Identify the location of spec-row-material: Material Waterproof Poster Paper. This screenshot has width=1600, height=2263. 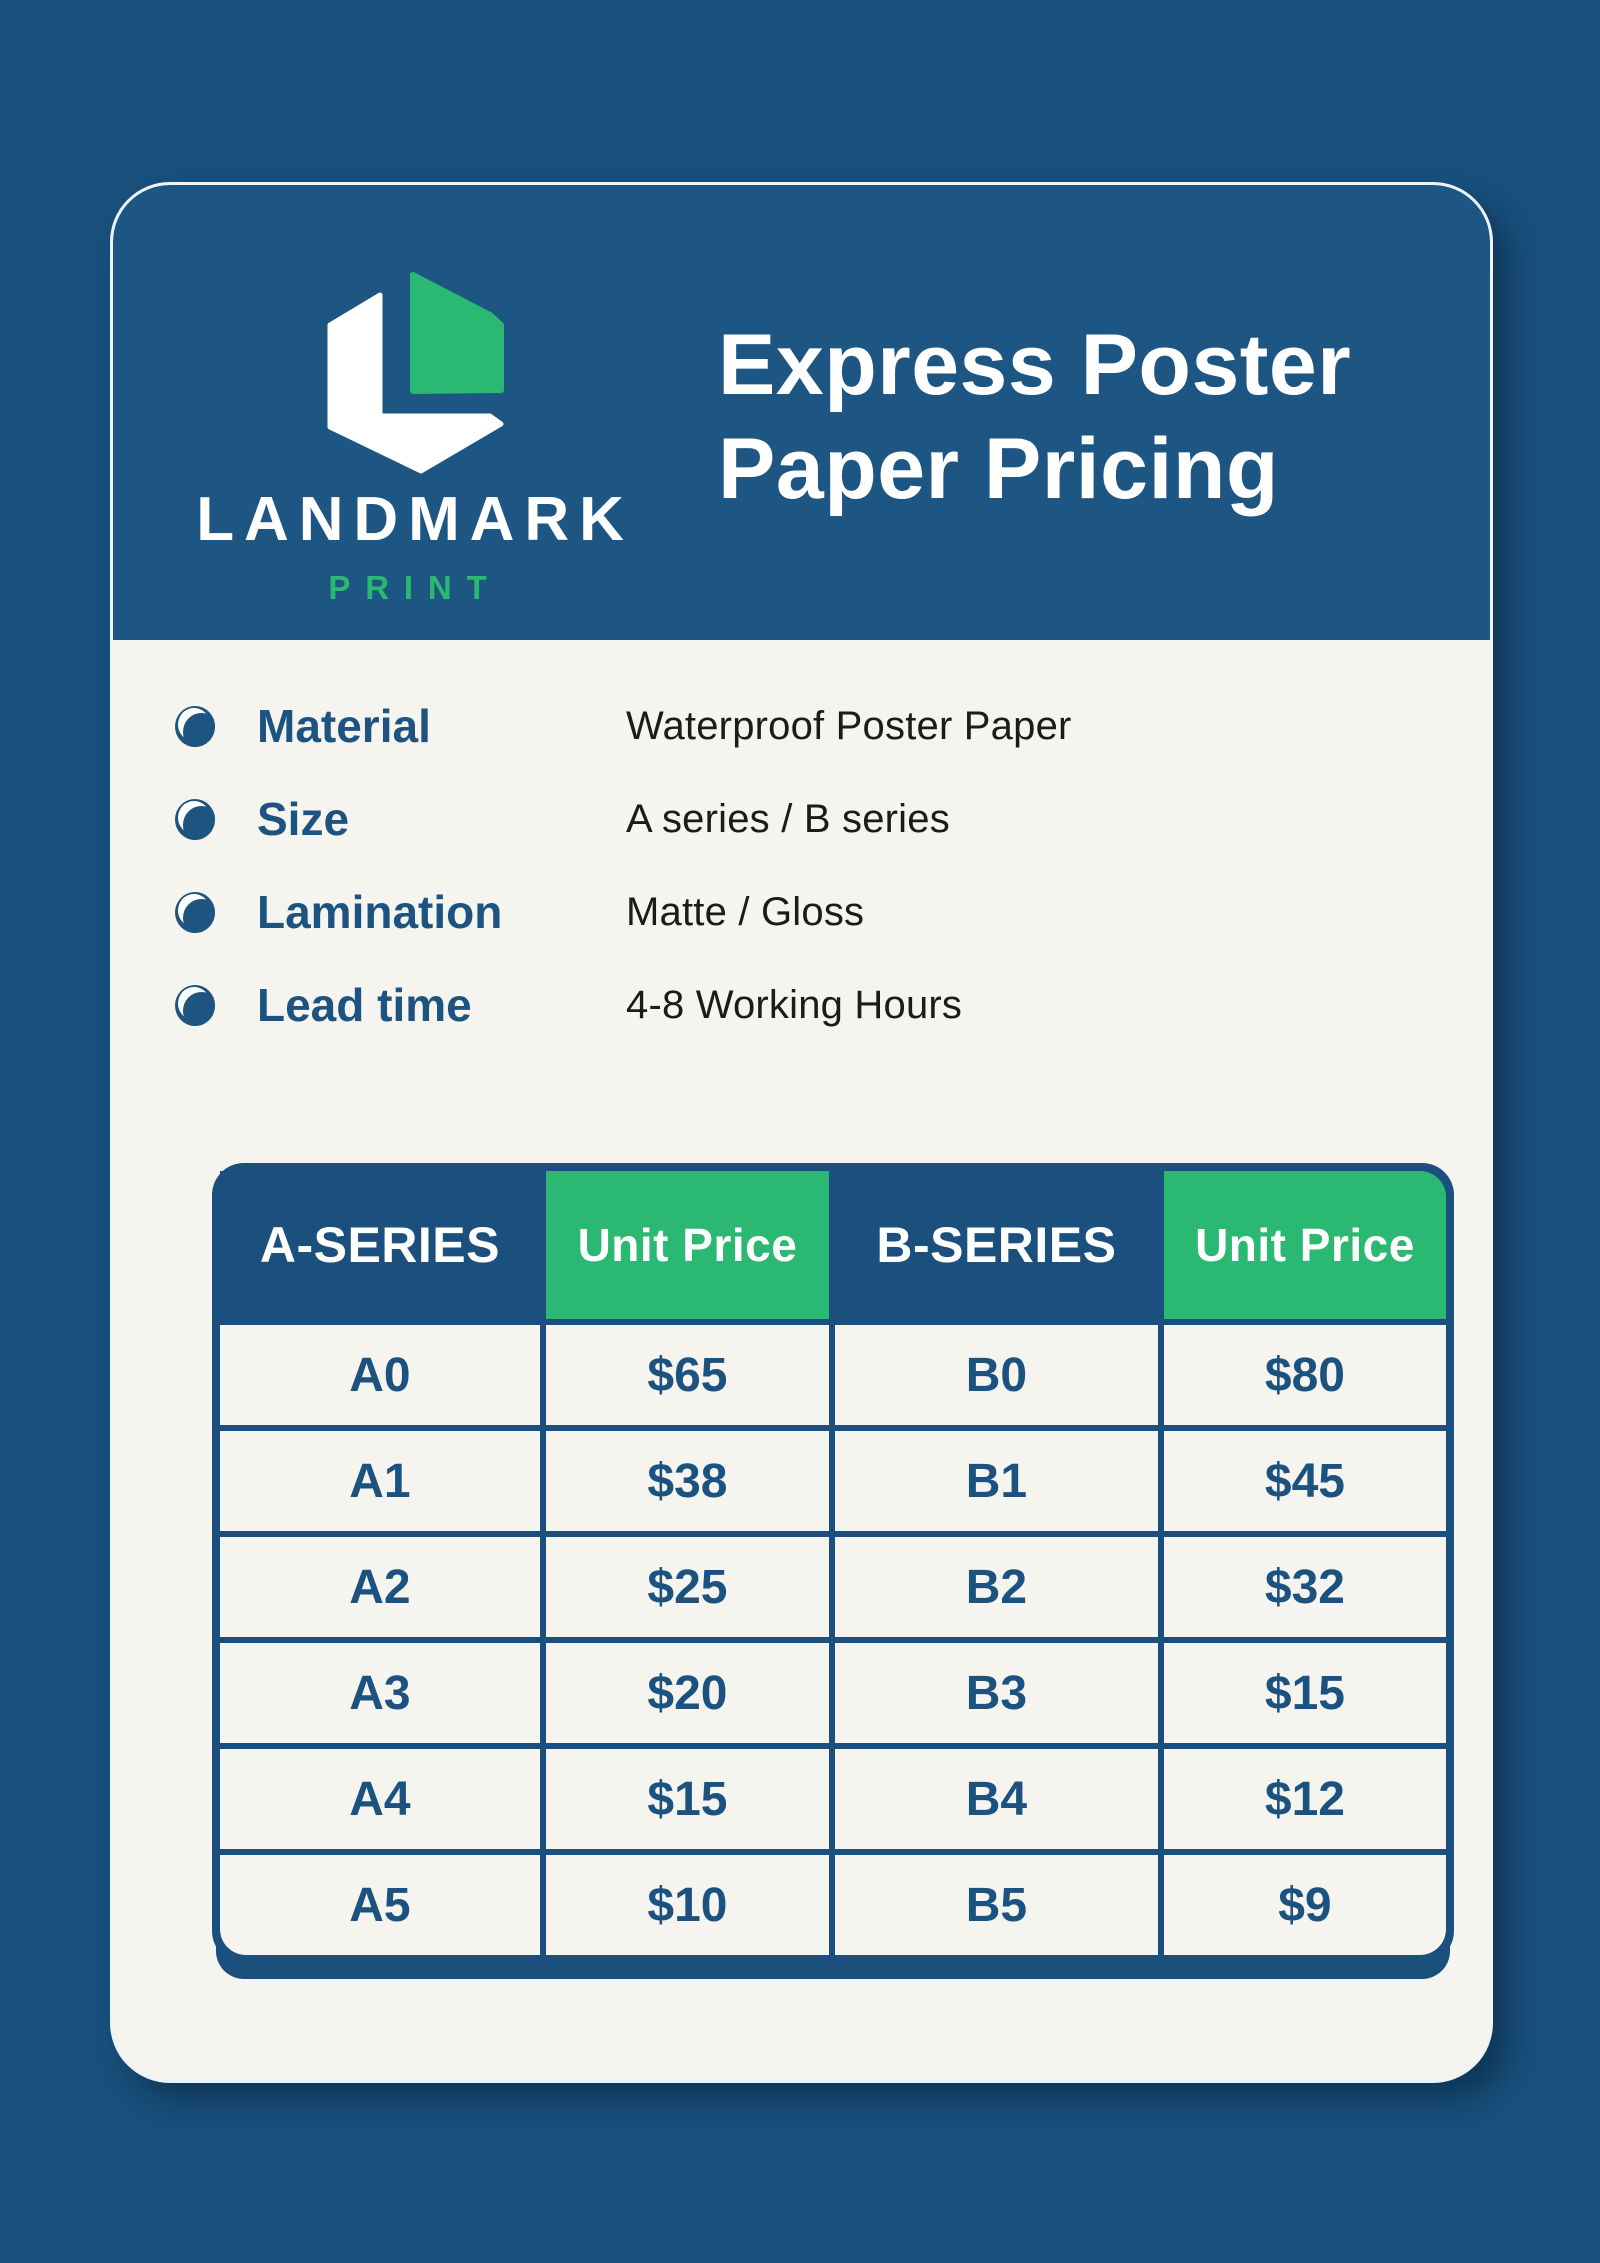
(832, 726).